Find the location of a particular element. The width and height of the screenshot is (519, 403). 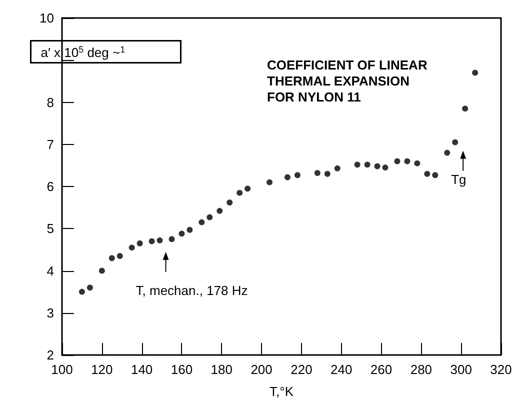

y-tick-label: 5 is located at coordinates (50, 228).